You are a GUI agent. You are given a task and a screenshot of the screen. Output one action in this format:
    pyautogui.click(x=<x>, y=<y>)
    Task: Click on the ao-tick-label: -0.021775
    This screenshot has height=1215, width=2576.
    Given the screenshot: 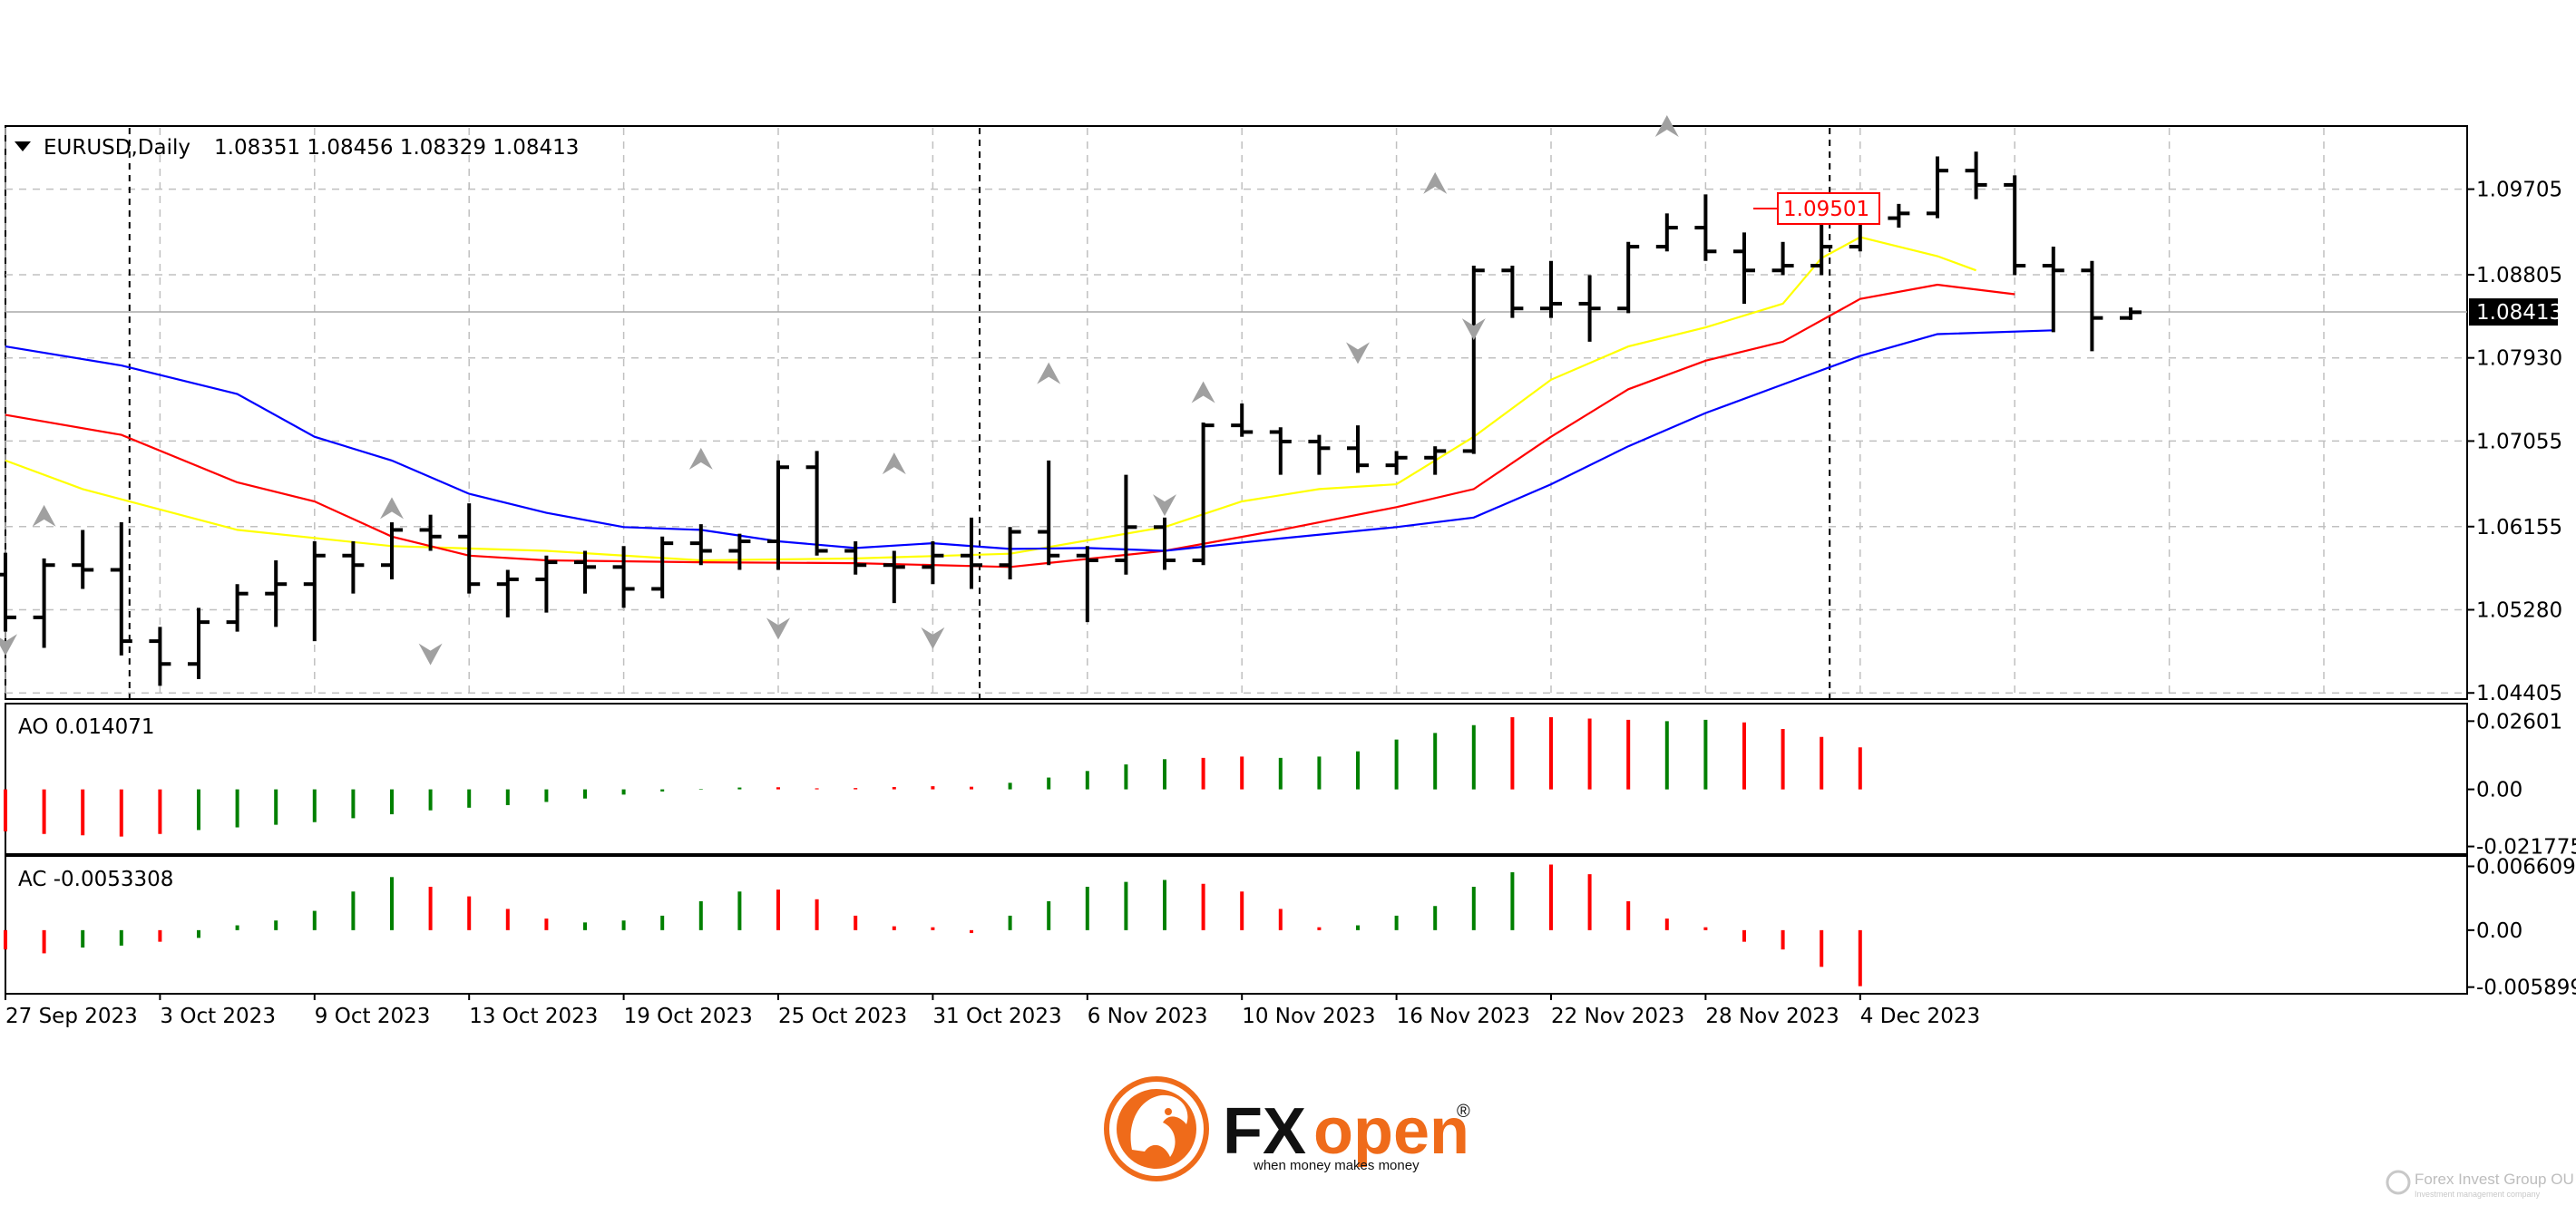 What is the action you would take?
    pyautogui.click(x=2526, y=848)
    